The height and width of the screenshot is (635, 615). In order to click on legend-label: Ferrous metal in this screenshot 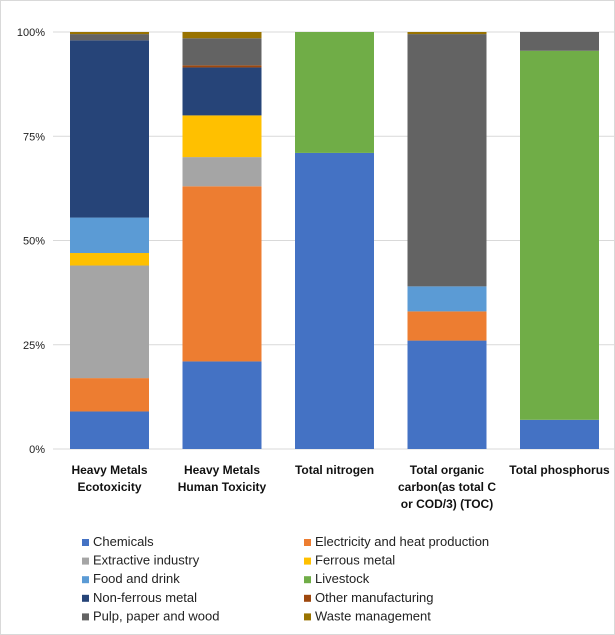, I will do `click(355, 560)`.